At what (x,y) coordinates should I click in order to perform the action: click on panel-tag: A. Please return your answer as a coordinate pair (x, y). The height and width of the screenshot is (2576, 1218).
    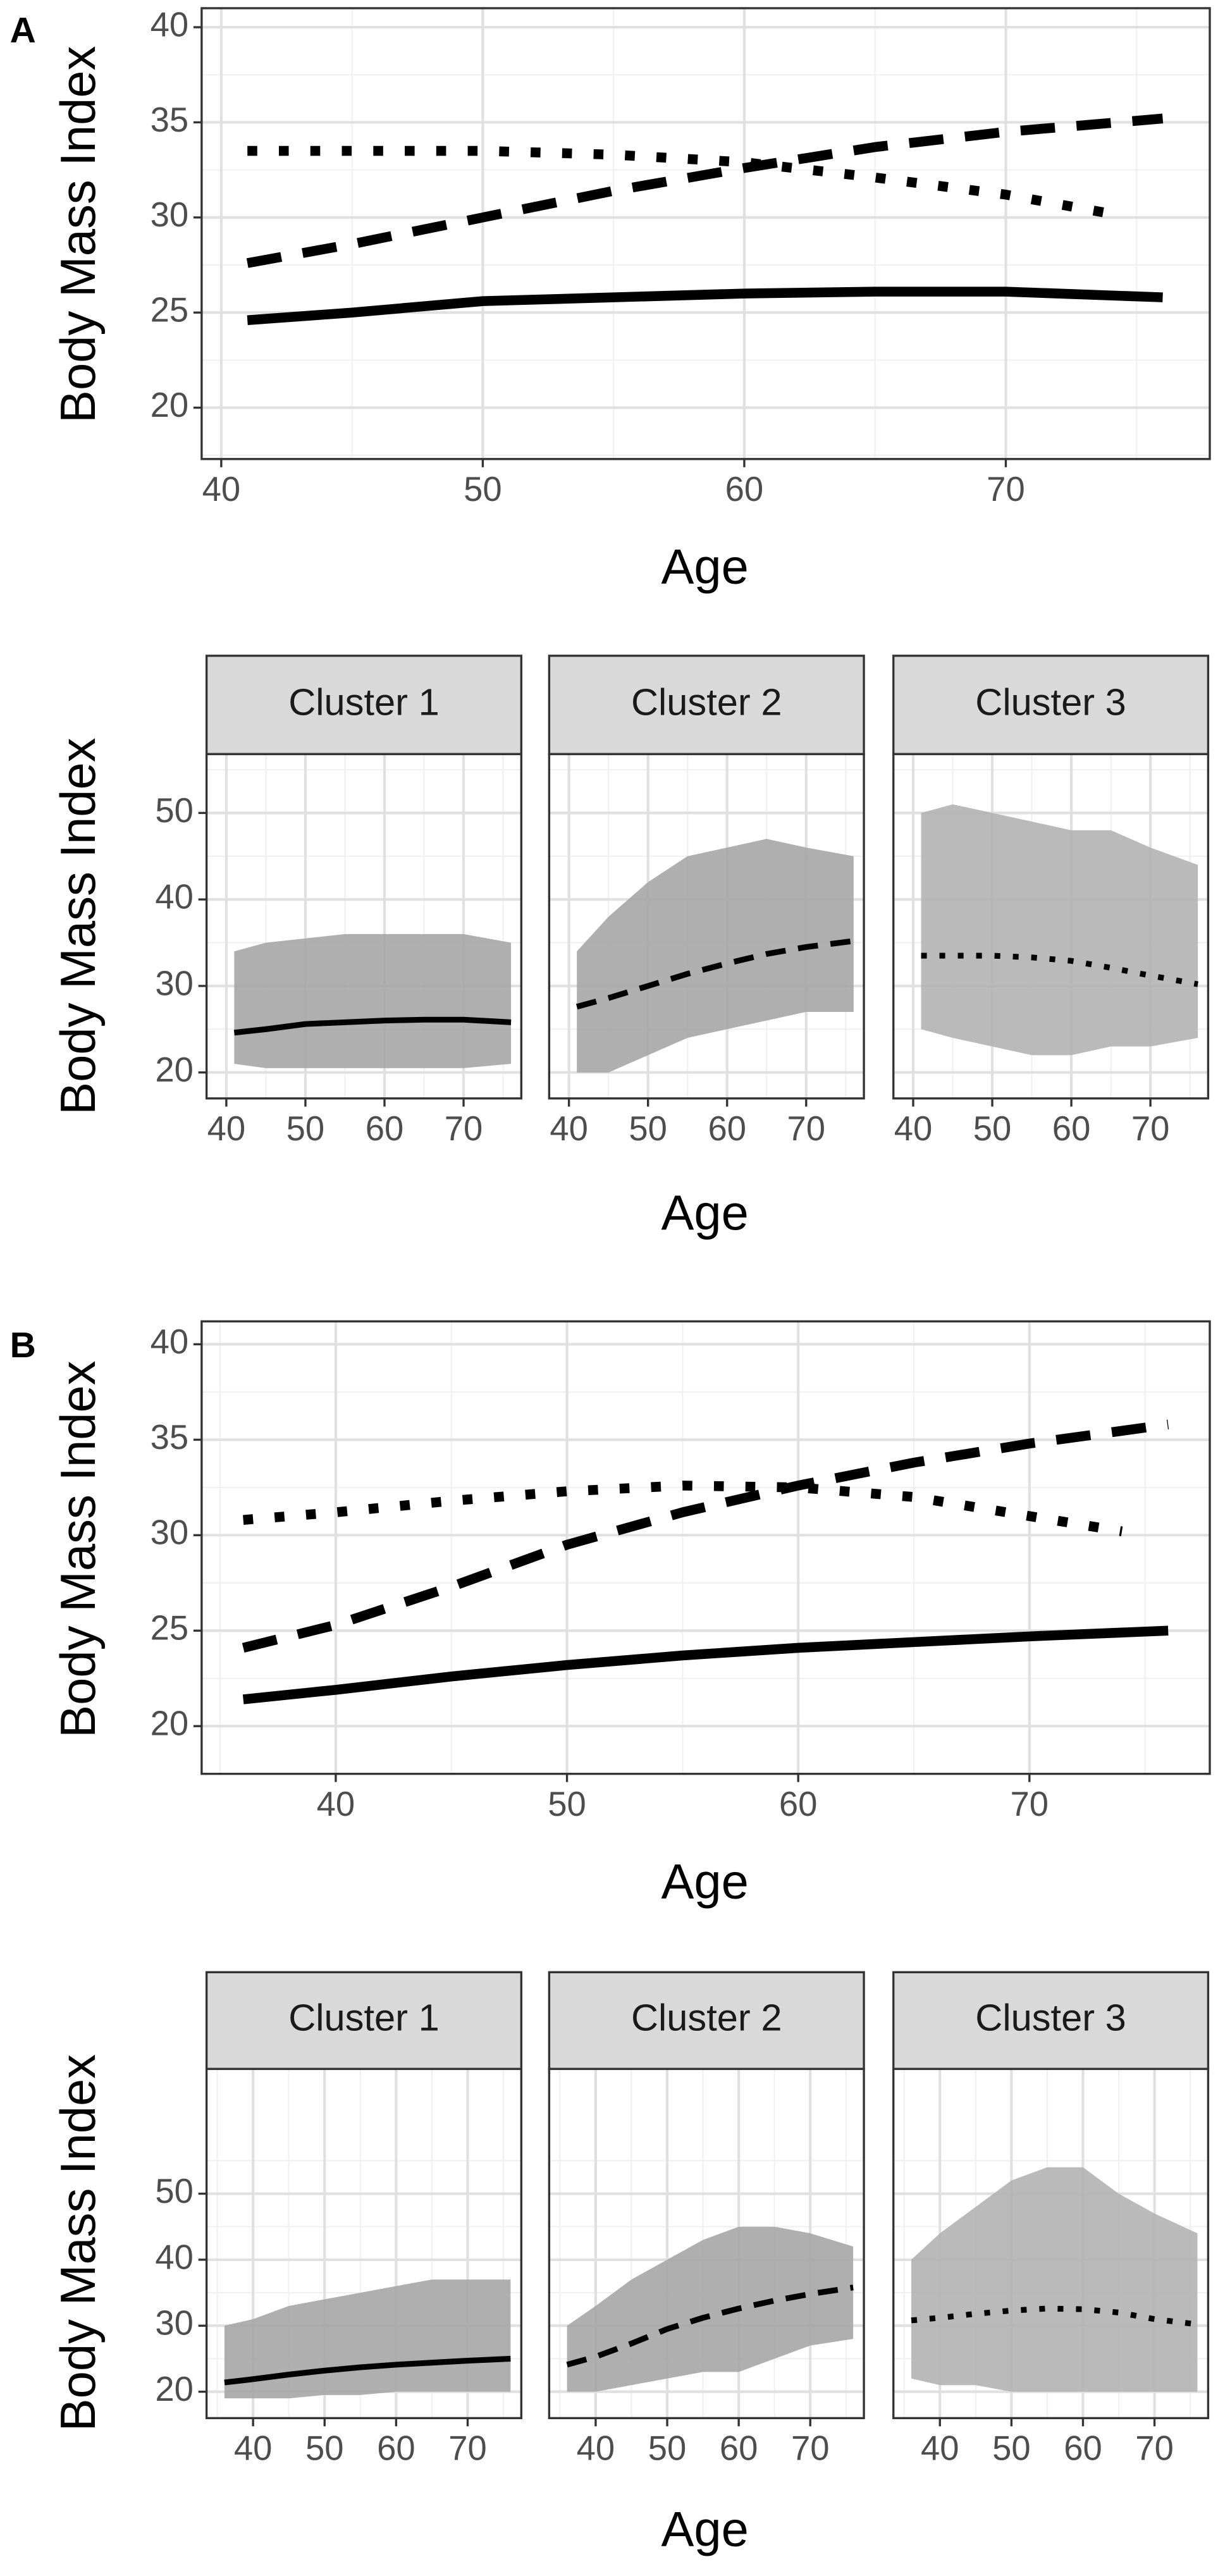
    Looking at the image, I should click on (23, 30).